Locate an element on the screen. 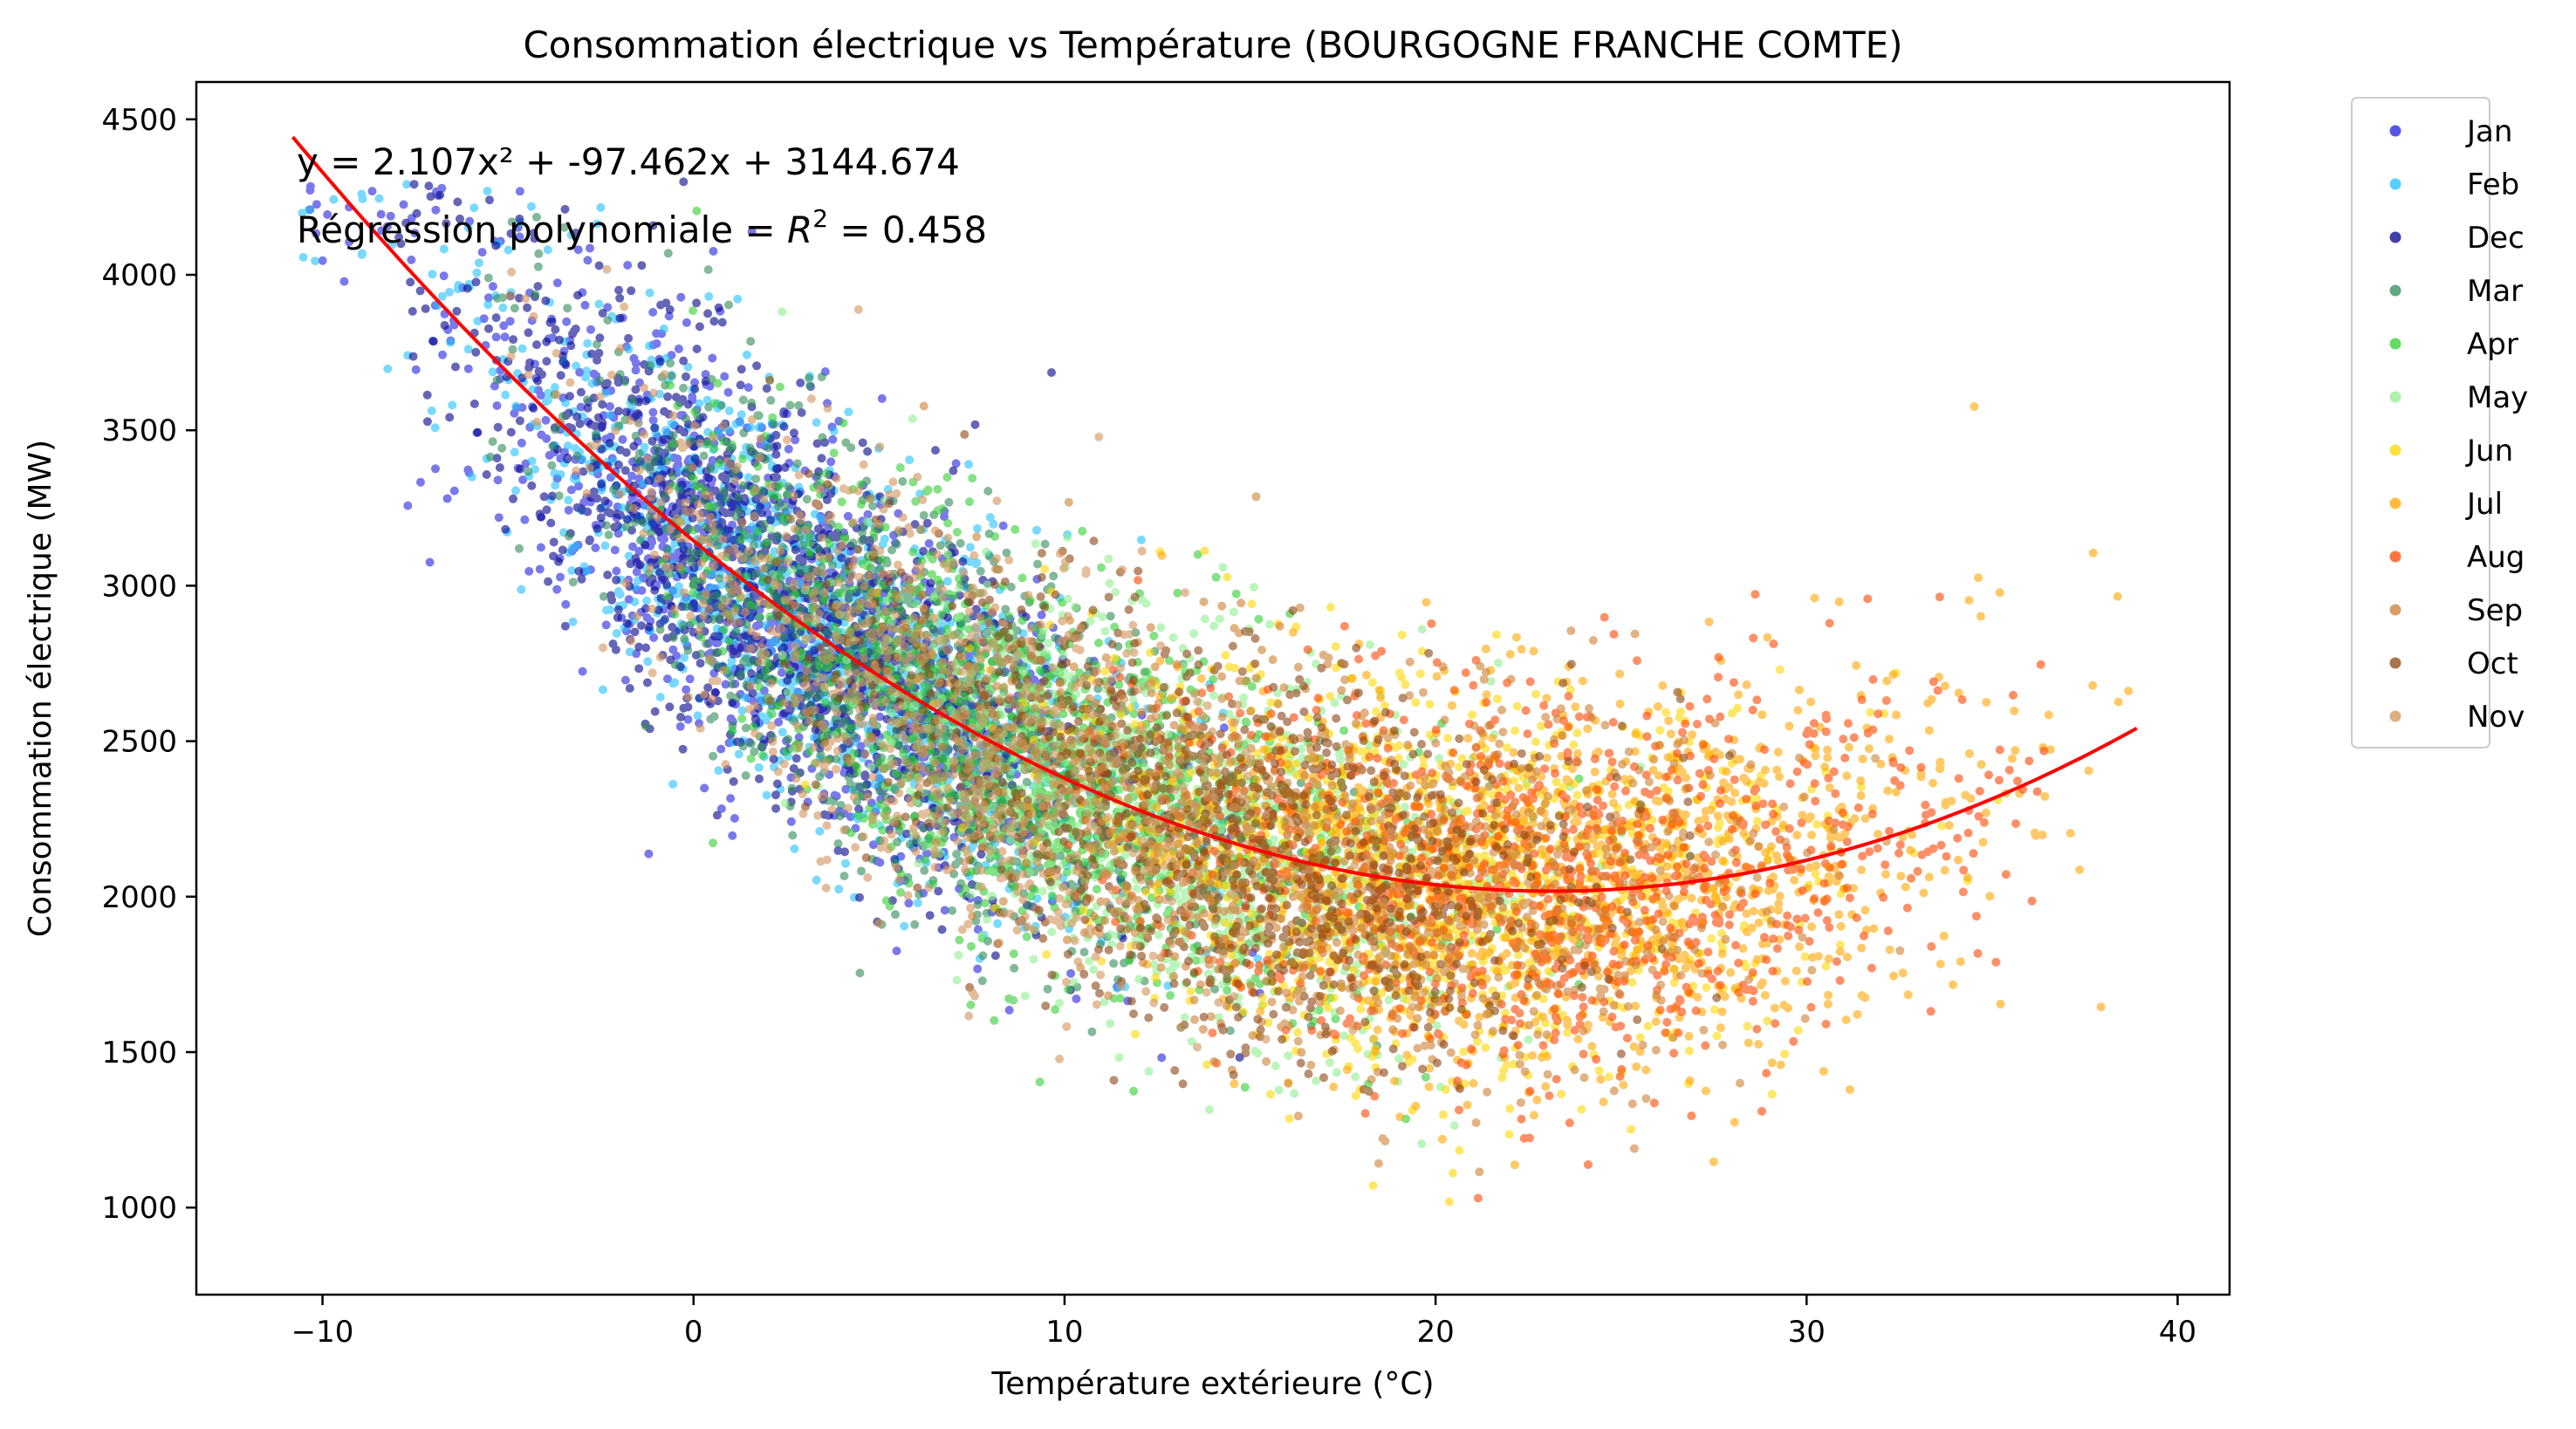  y-tick-label: 2500 is located at coordinates (139, 742).